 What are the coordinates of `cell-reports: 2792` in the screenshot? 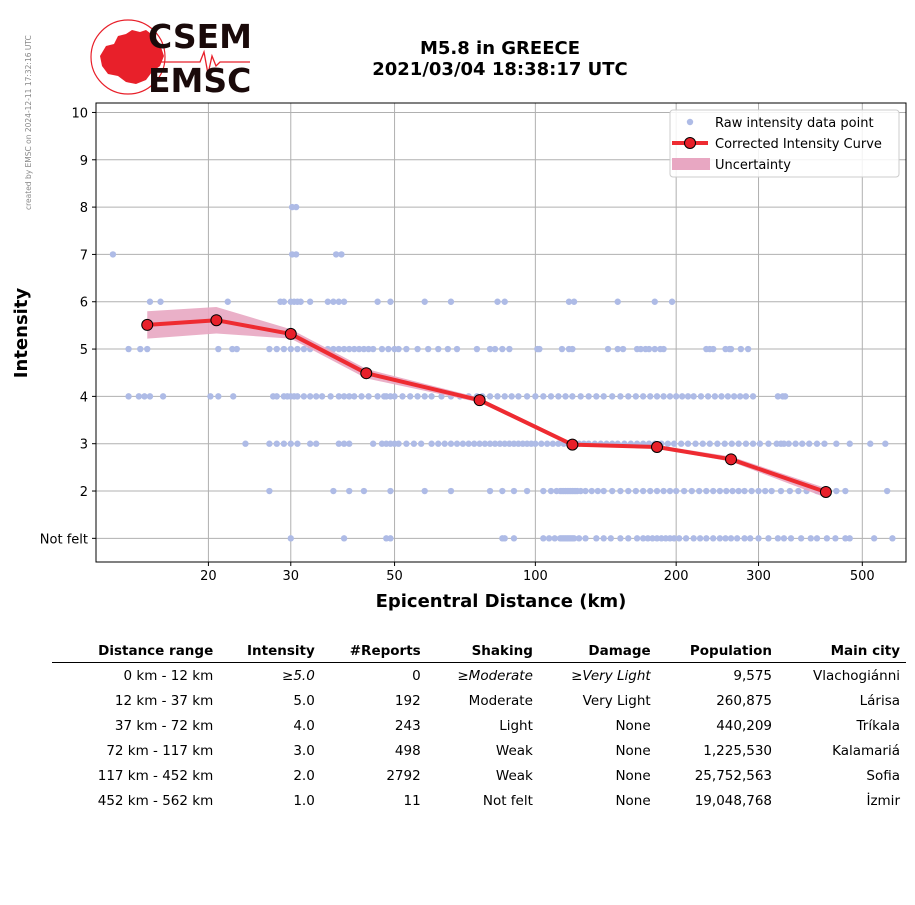 It's located at (403, 775).